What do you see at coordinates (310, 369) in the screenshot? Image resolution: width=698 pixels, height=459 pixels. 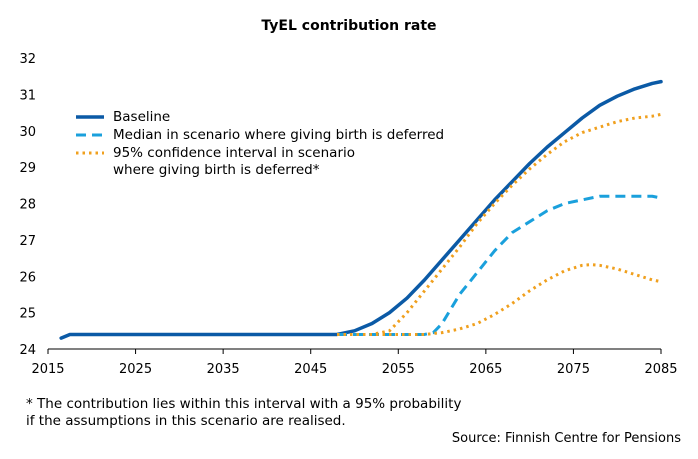 I see `x-tick-label: 2045` at bounding box center [310, 369].